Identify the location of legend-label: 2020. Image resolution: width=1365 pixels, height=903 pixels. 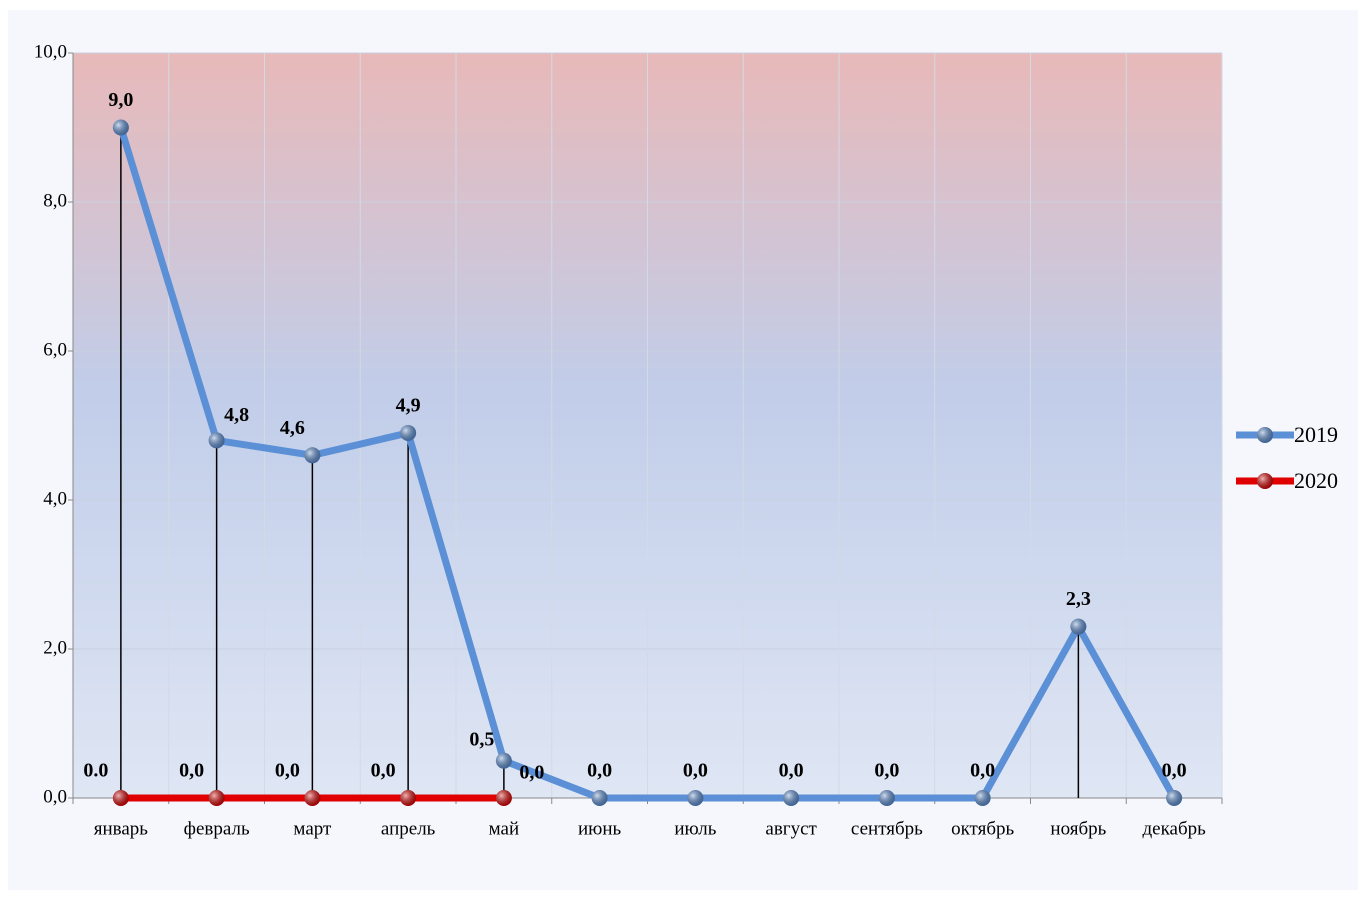
(1316, 480).